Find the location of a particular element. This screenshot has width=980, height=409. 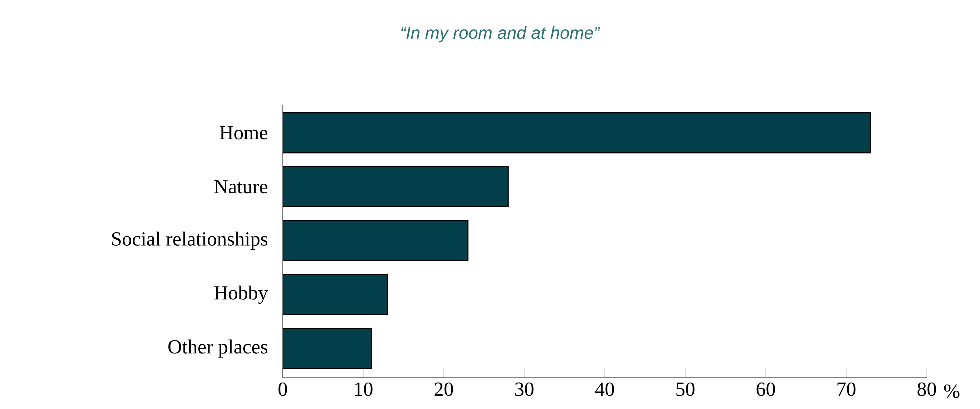

x-tick-label: 10 is located at coordinates (364, 389).